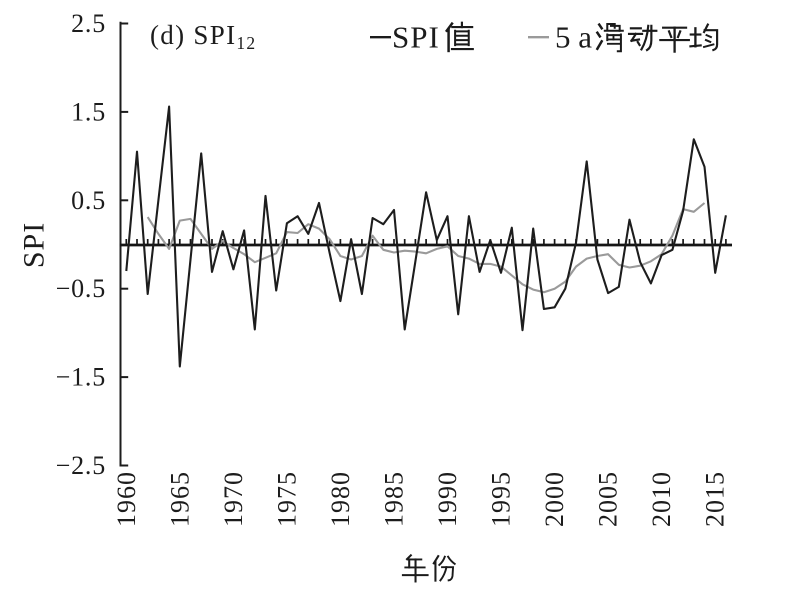 The image size is (798, 600). Describe the element at coordinates (81, 377) in the screenshot. I see `svg-text: −1.5` at that location.